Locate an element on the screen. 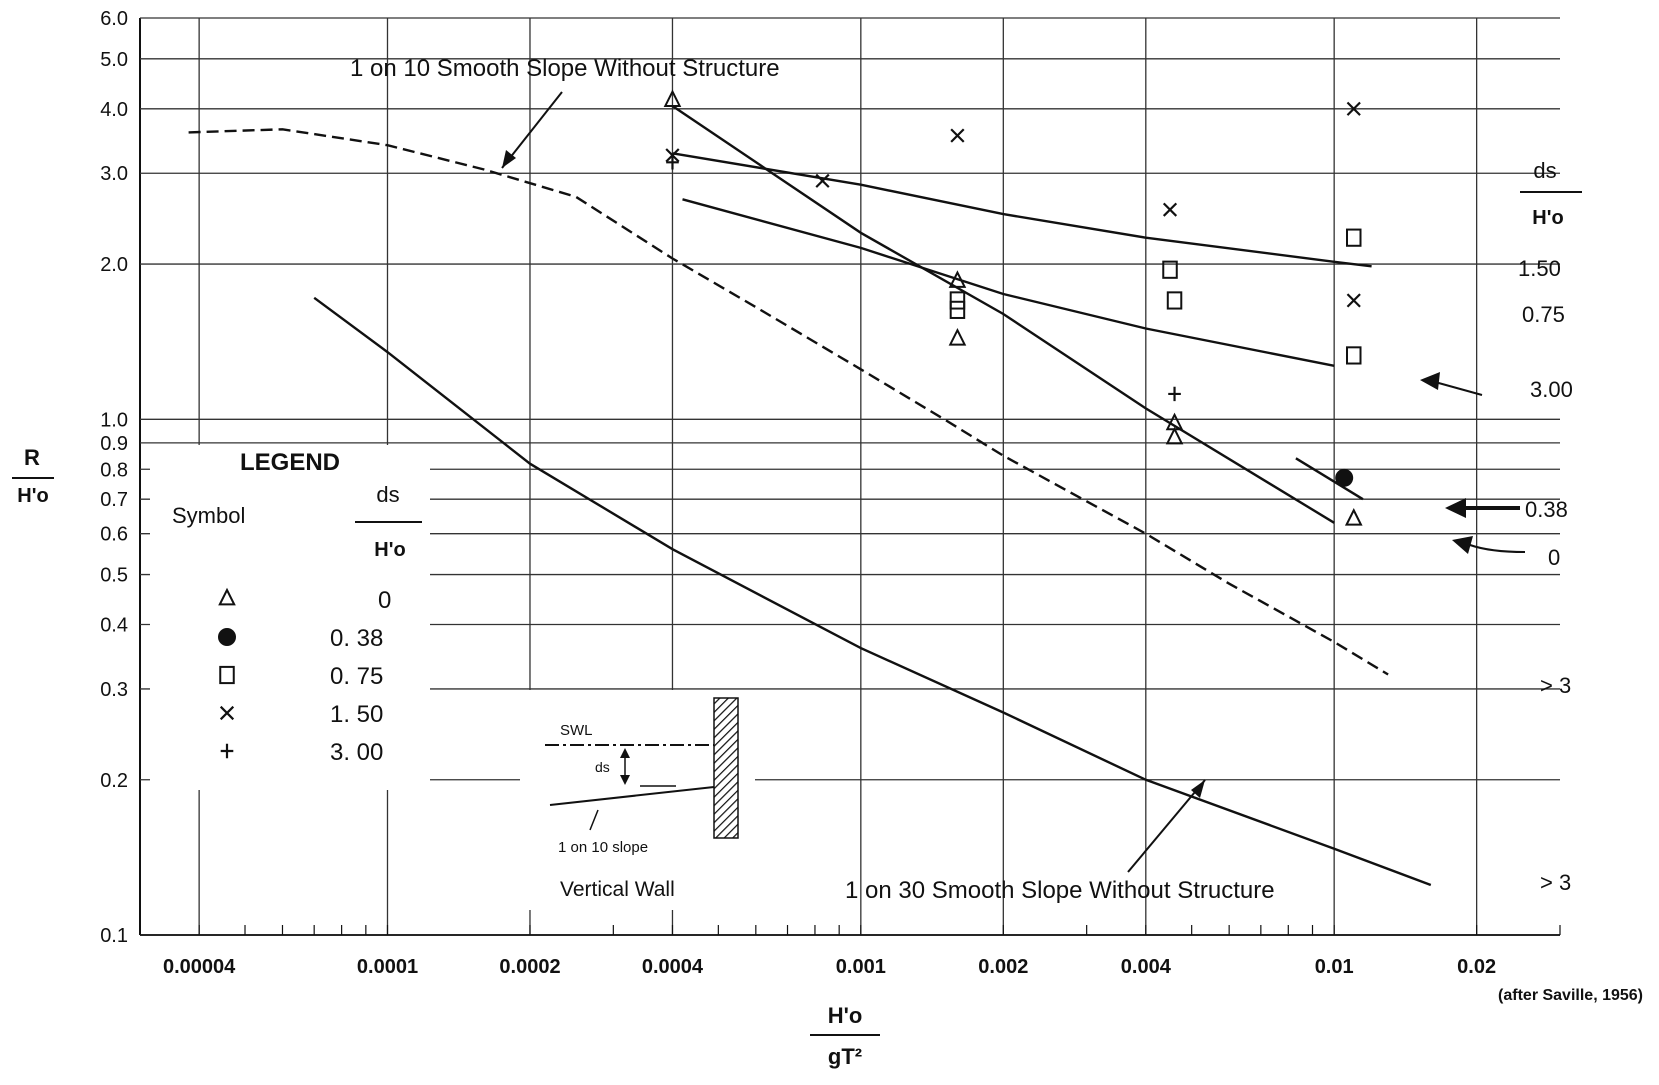  legend-value-1: 0 is located at coordinates (384, 600).